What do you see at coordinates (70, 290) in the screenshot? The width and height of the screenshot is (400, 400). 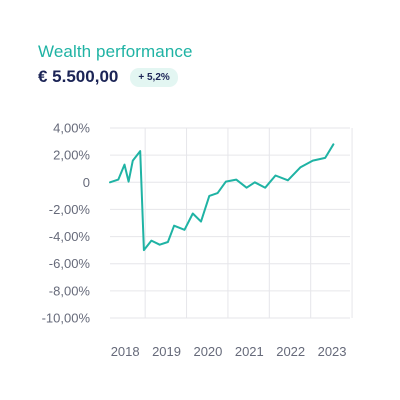 I see `y-tick-label: -8,00%` at bounding box center [70, 290].